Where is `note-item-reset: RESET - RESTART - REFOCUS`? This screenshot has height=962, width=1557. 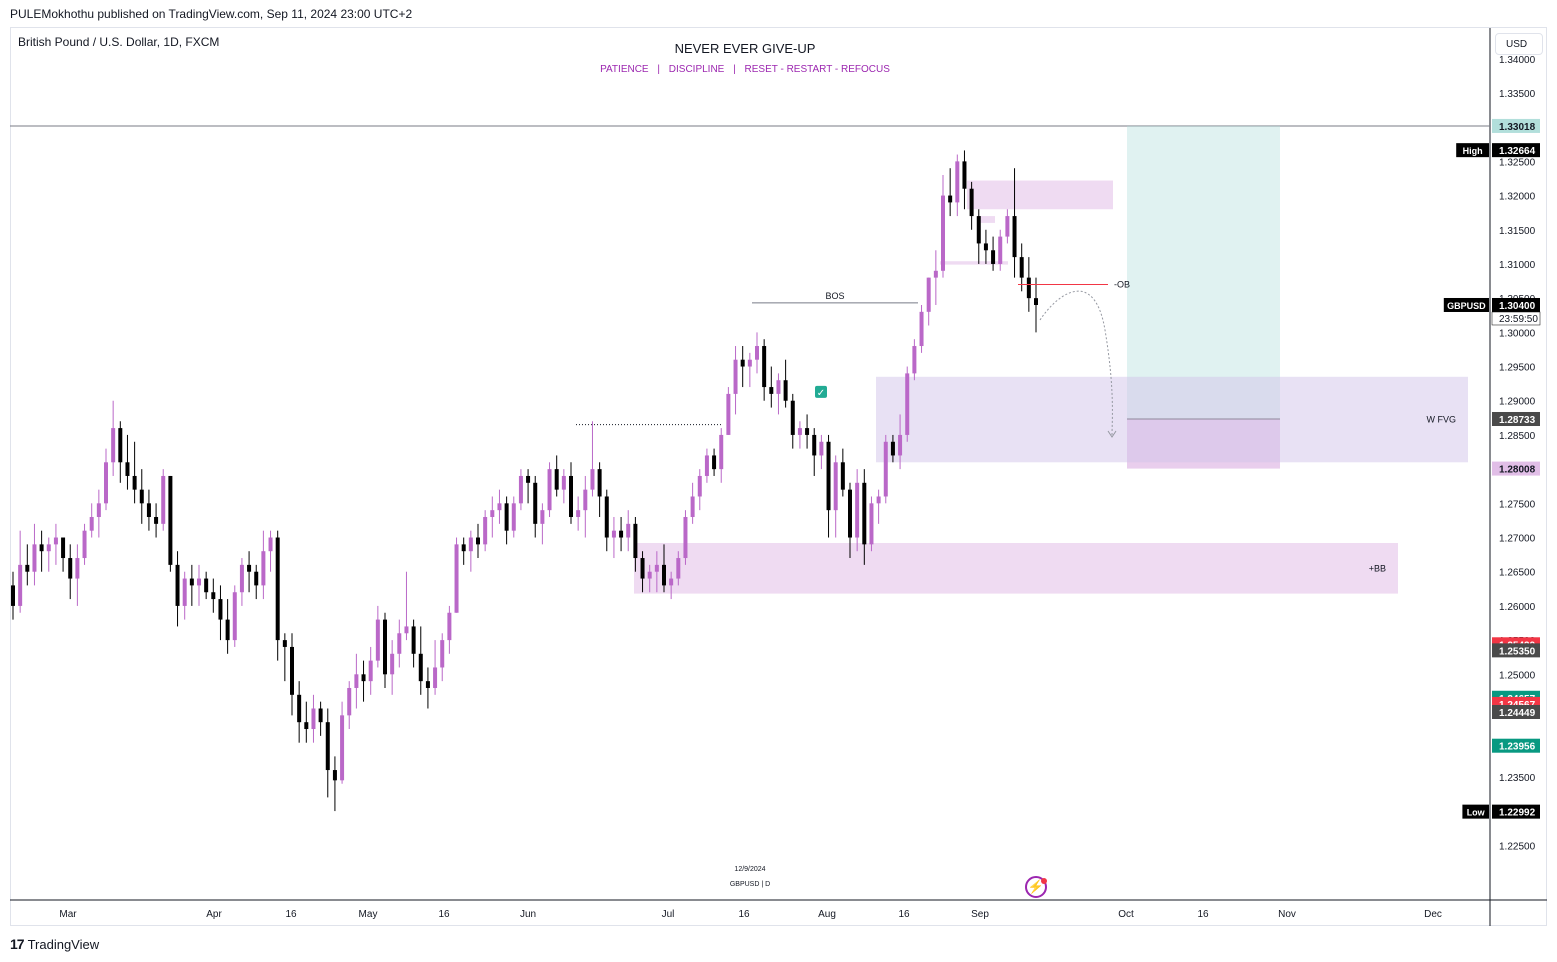 note-item-reset: RESET - RESTART - REFOCUS is located at coordinates (817, 69).